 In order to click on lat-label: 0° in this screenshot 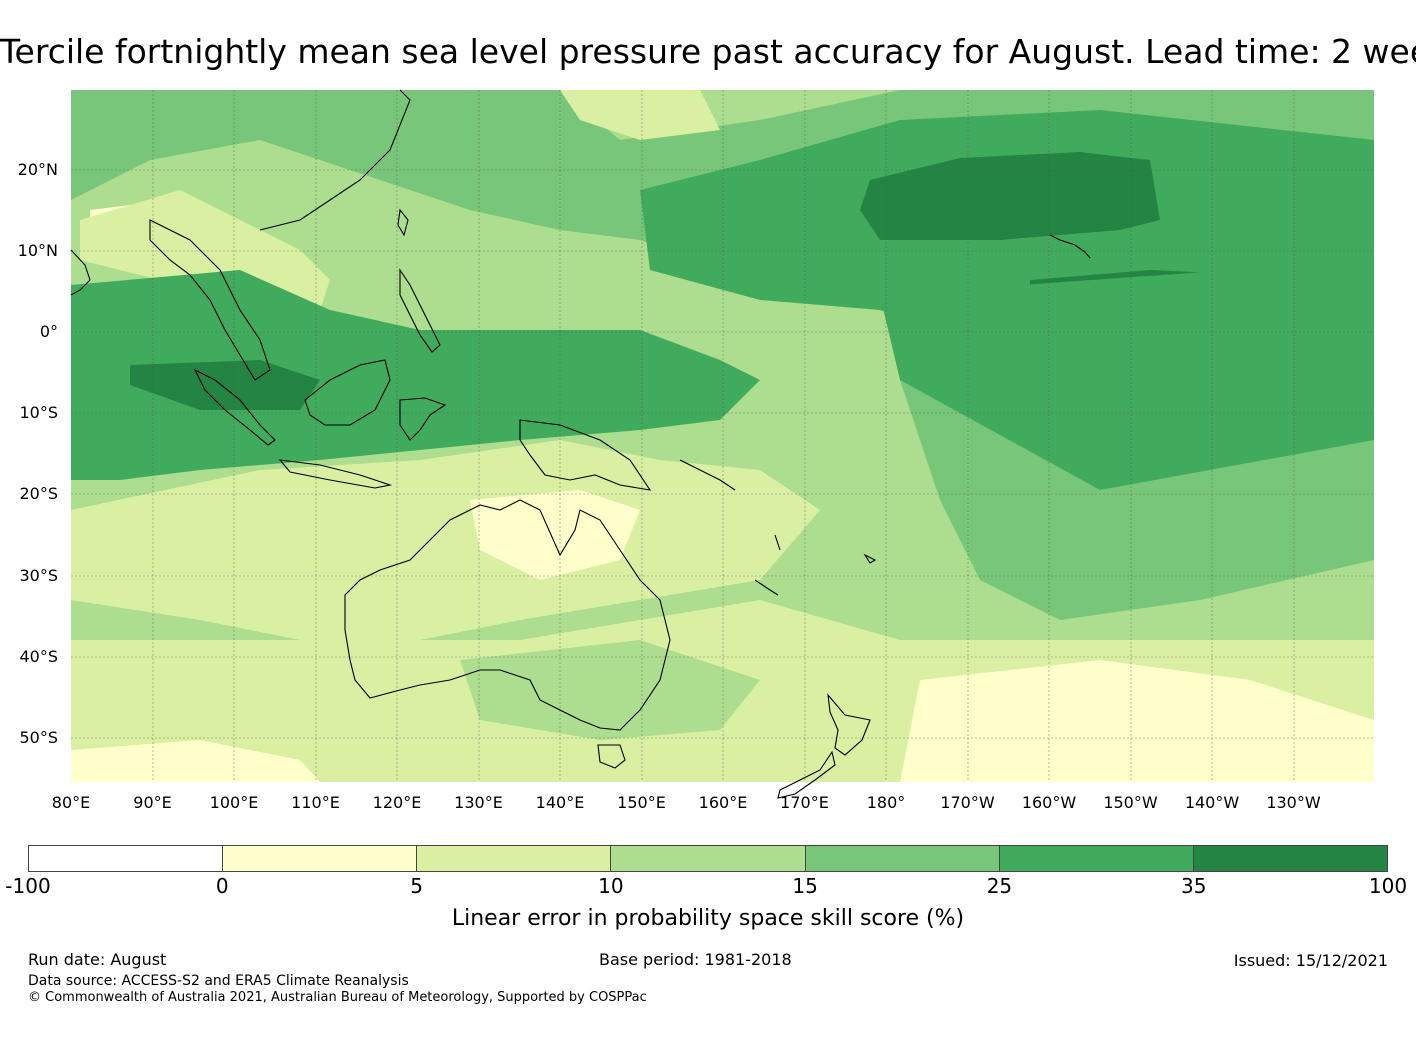, I will do `click(48, 331)`.